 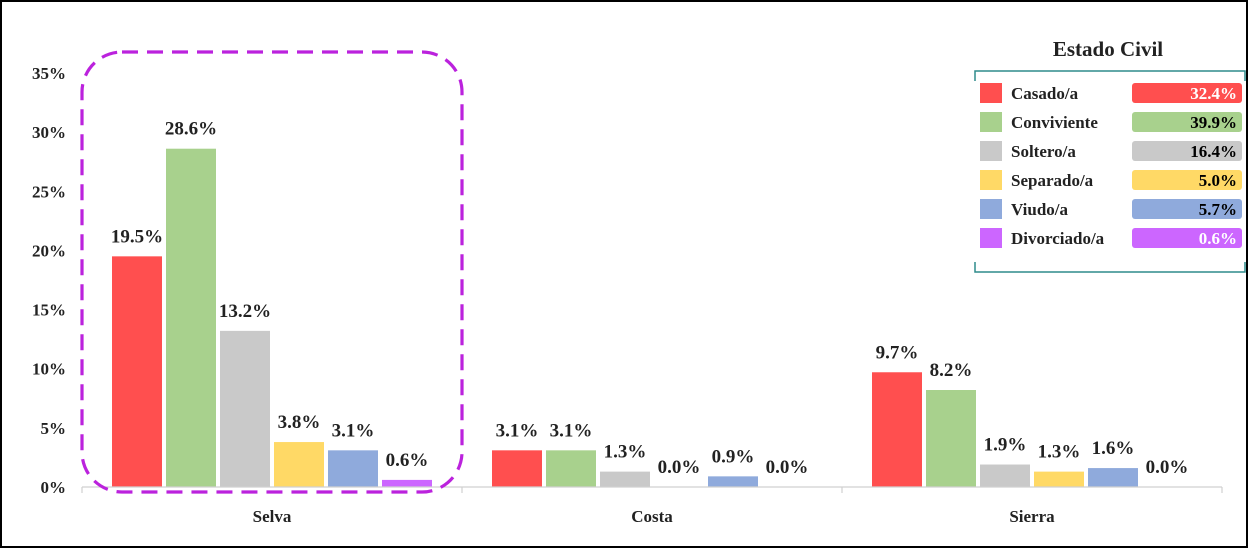 What do you see at coordinates (897, 352) in the screenshot?
I see `data-label: 9.7%` at bounding box center [897, 352].